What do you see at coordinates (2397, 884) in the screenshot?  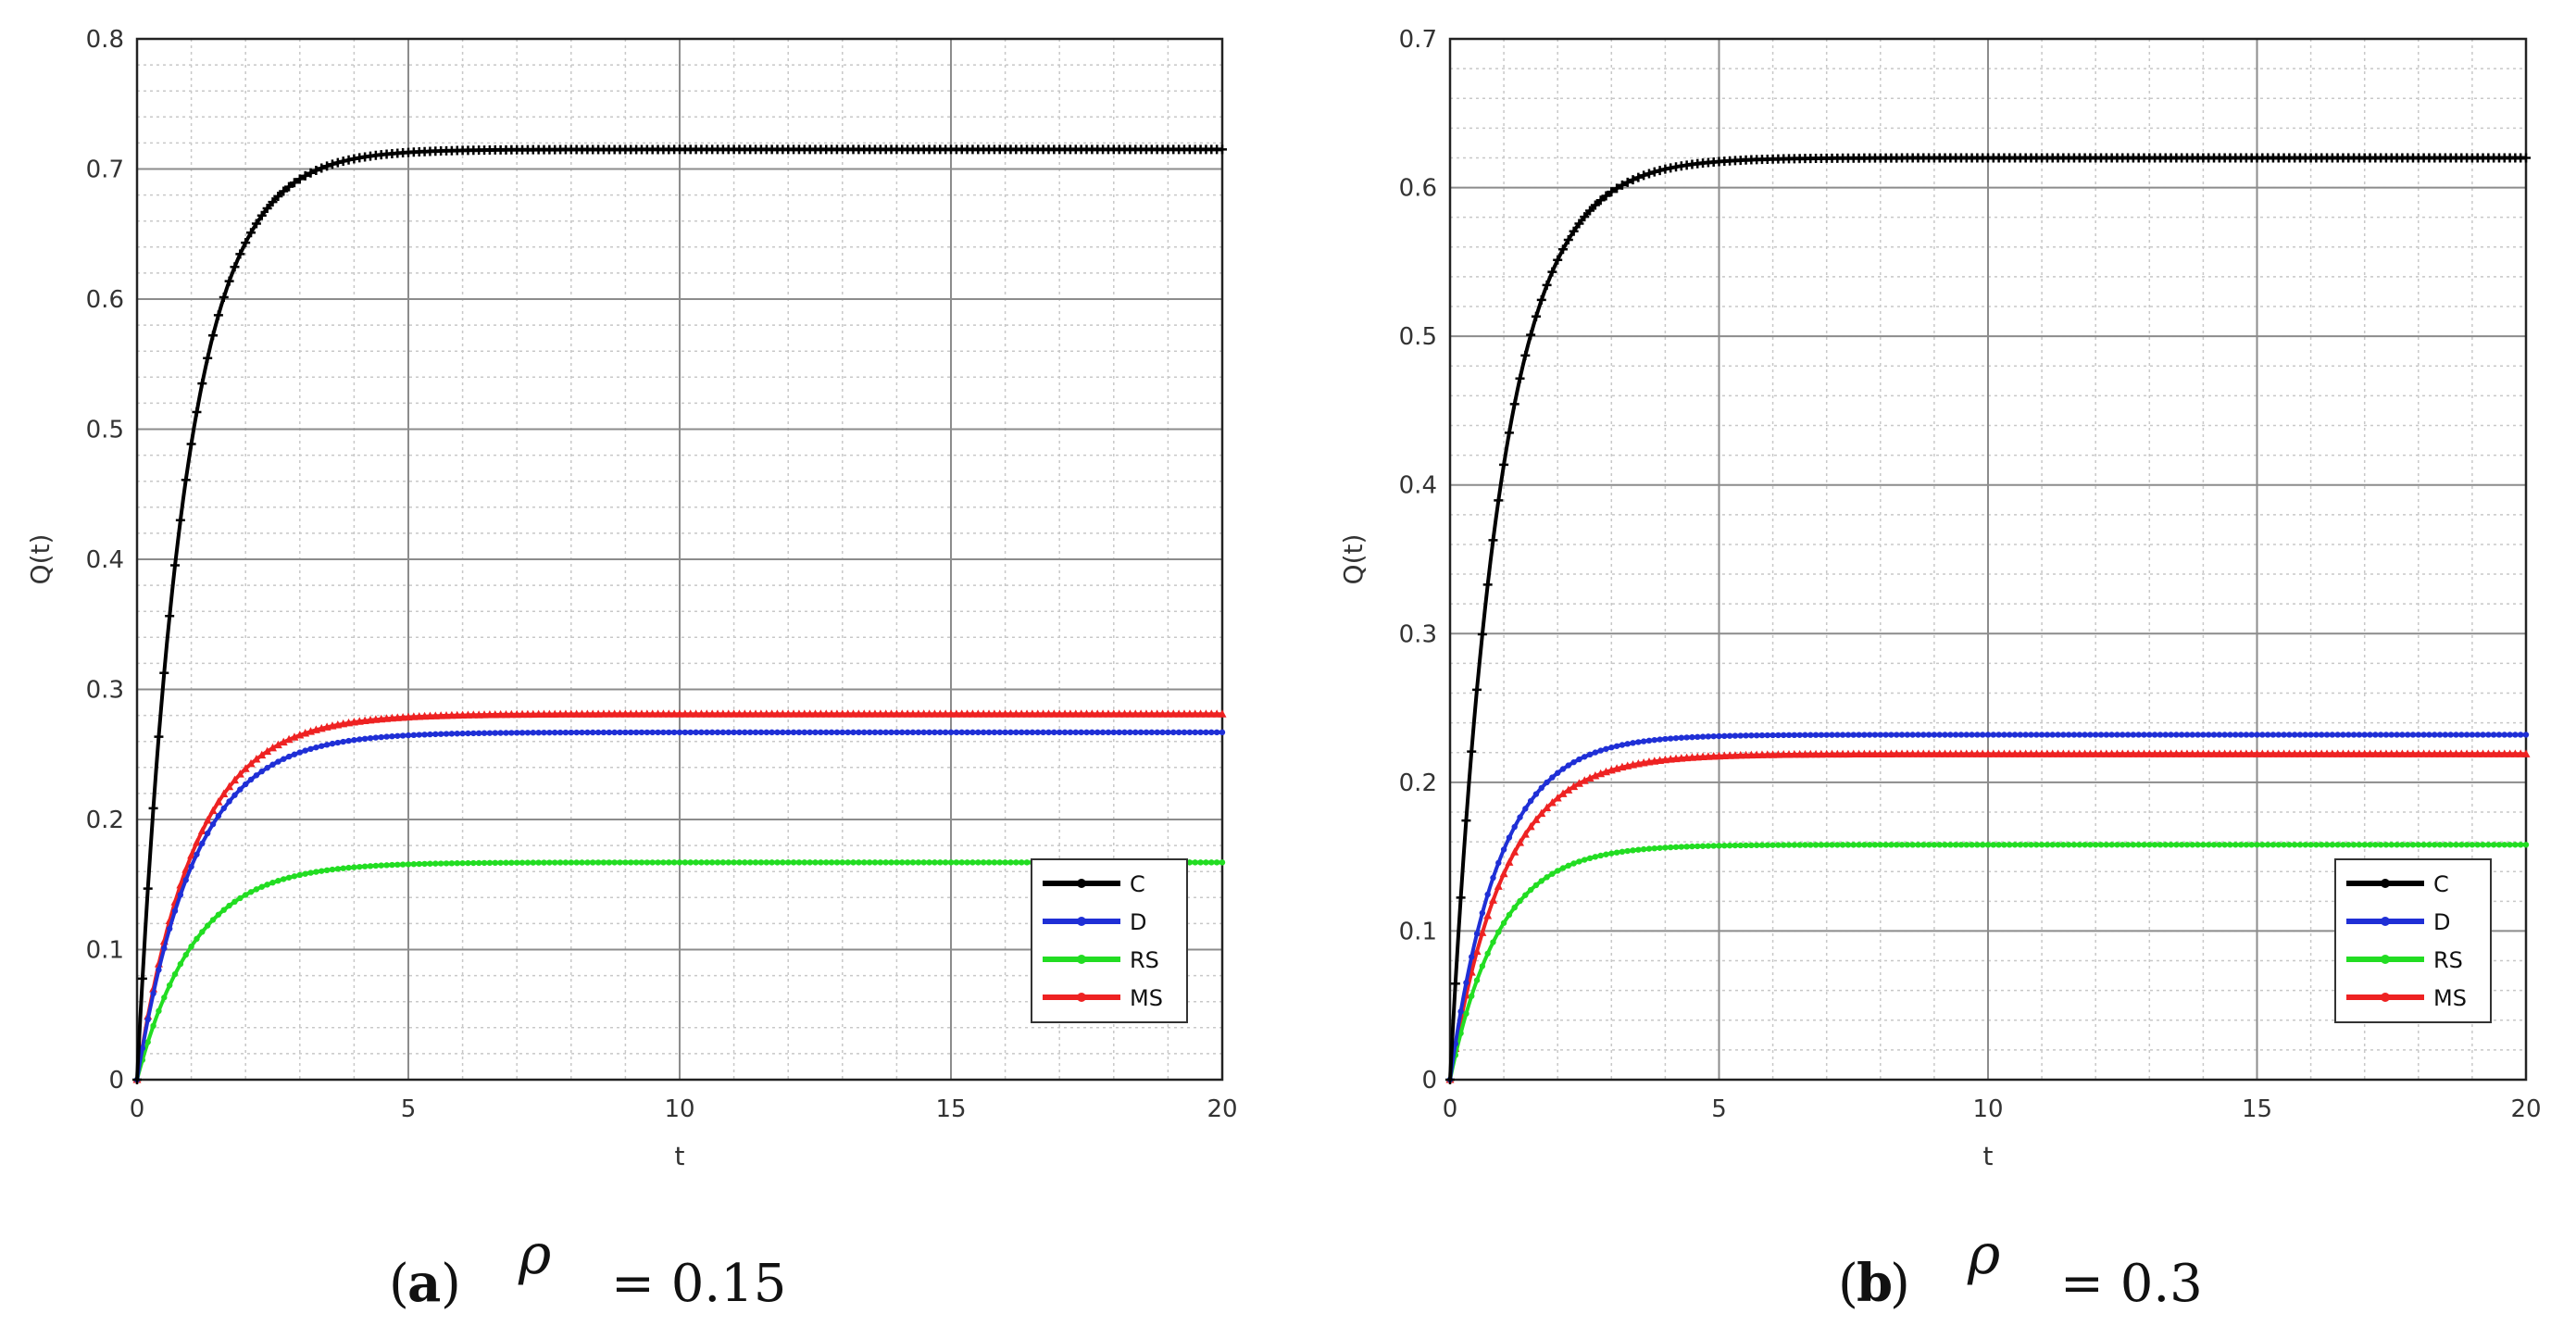 I see `legend-item-c: C` at bounding box center [2397, 884].